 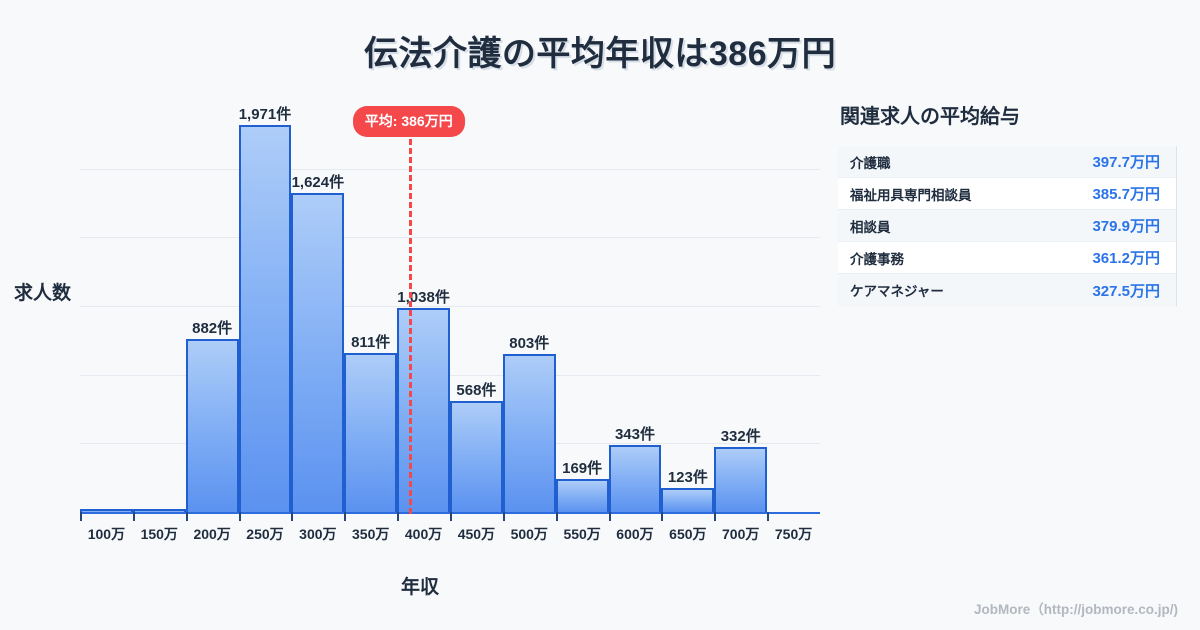 What do you see at coordinates (476, 390) in the screenshot?
I see `bar-value-label: 568件` at bounding box center [476, 390].